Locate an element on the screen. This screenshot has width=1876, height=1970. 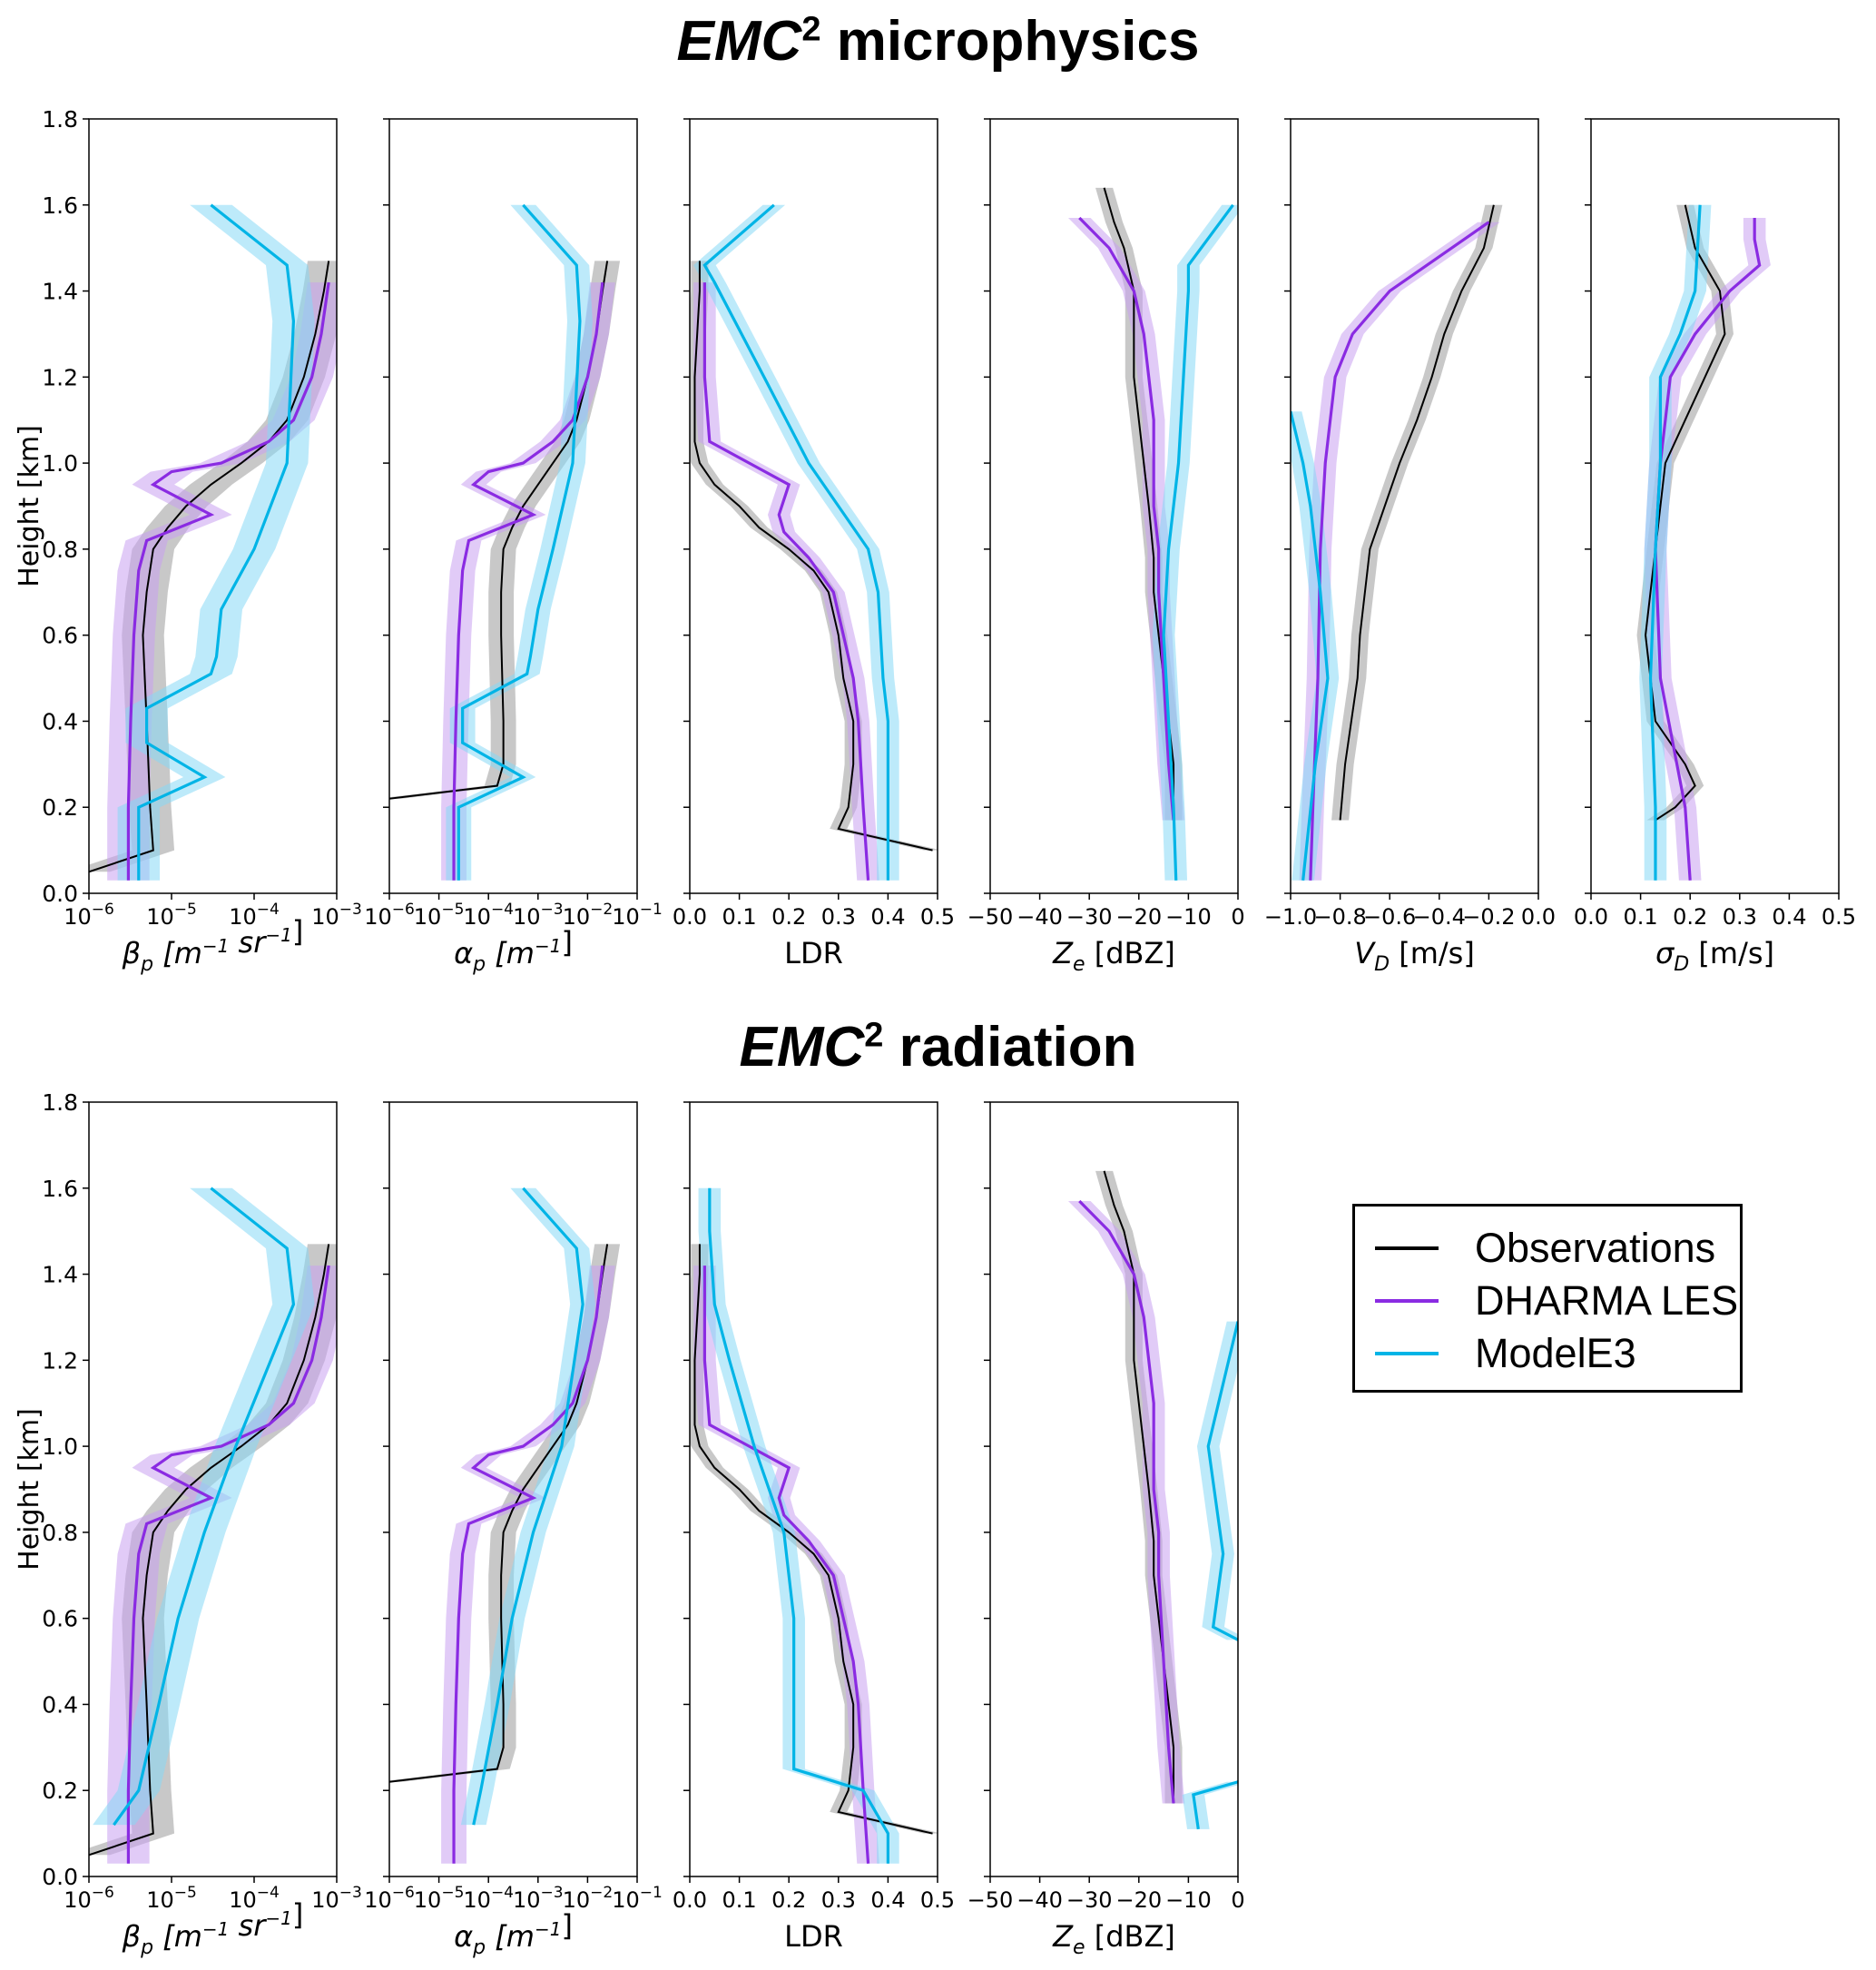
panel-micro-alpha: 10−610−510−410−310−210−1 αp [m−1] is located at coordinates (513, 547).